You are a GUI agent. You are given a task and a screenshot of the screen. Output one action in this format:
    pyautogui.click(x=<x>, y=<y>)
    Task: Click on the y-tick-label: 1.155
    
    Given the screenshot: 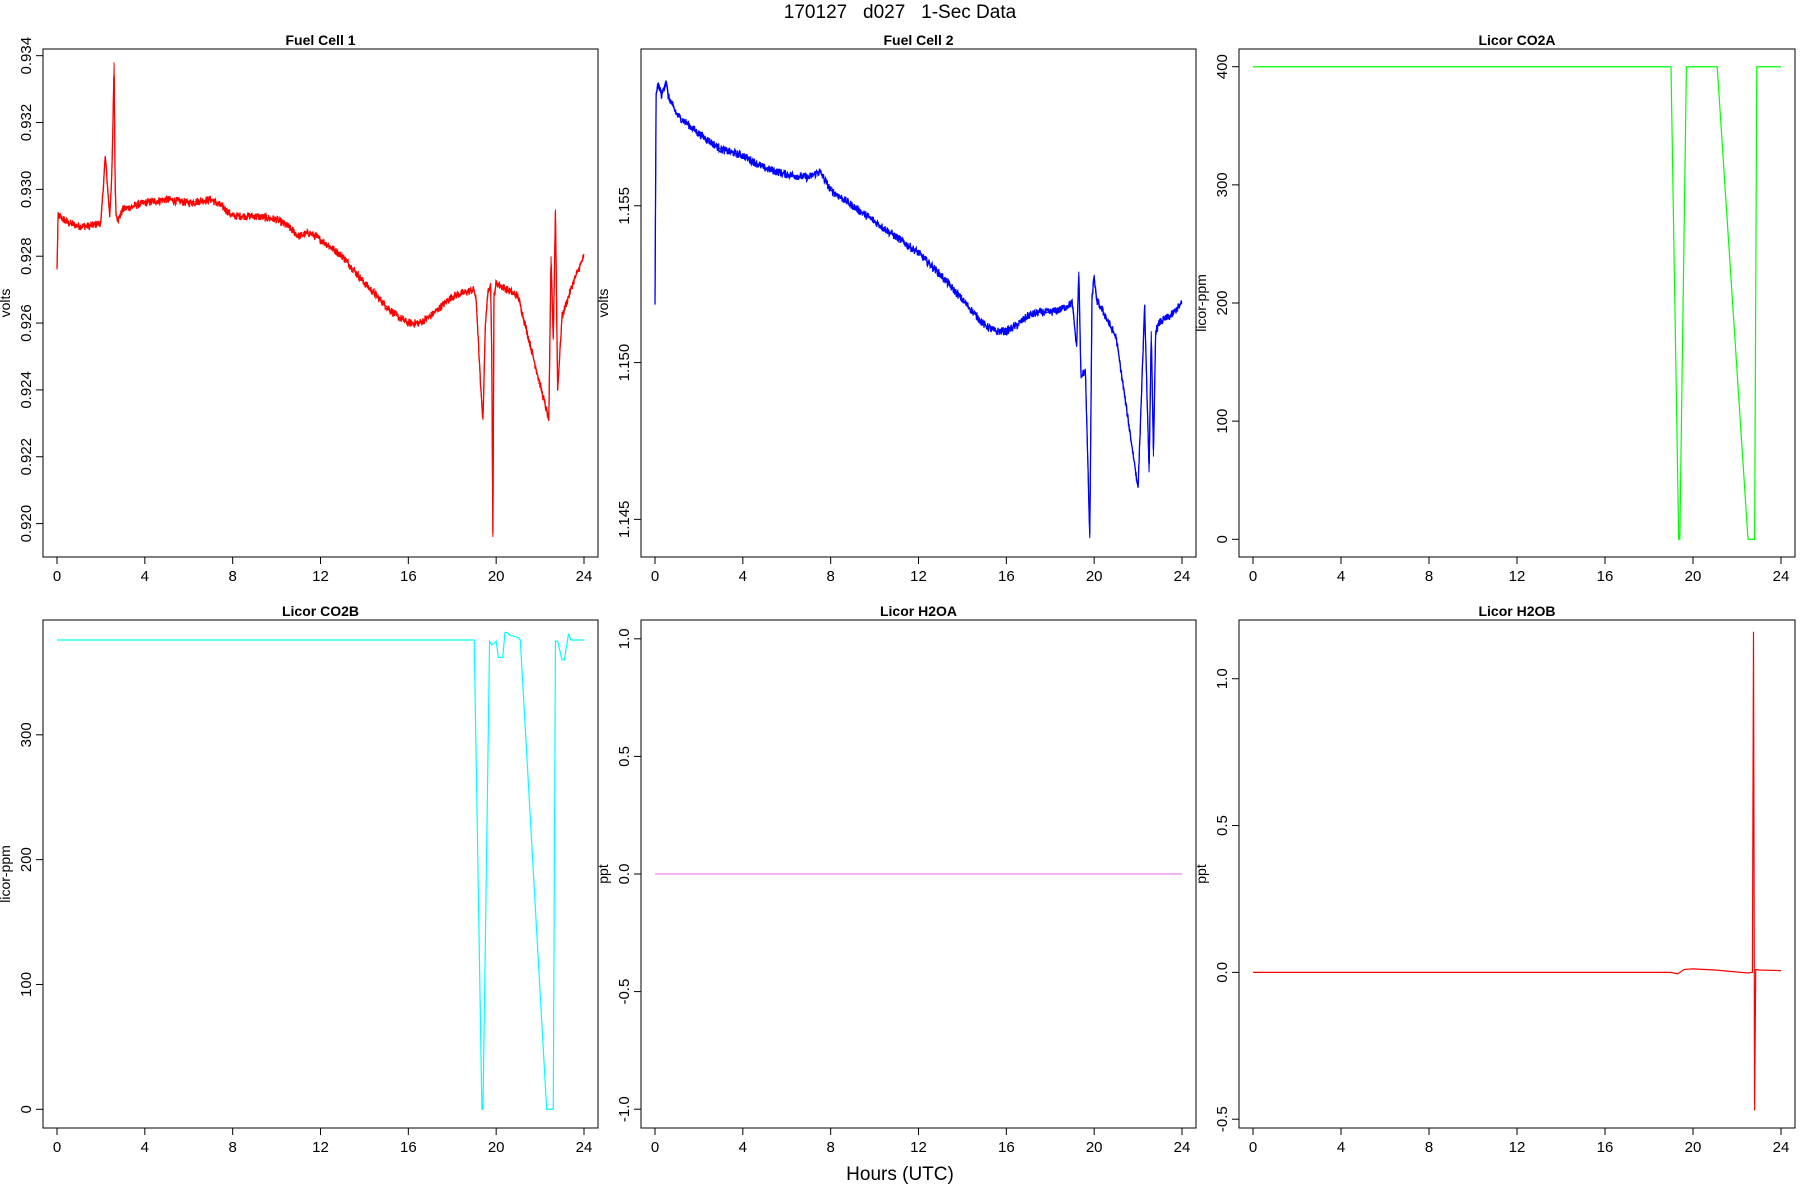 What is the action you would take?
    pyautogui.click(x=624, y=206)
    